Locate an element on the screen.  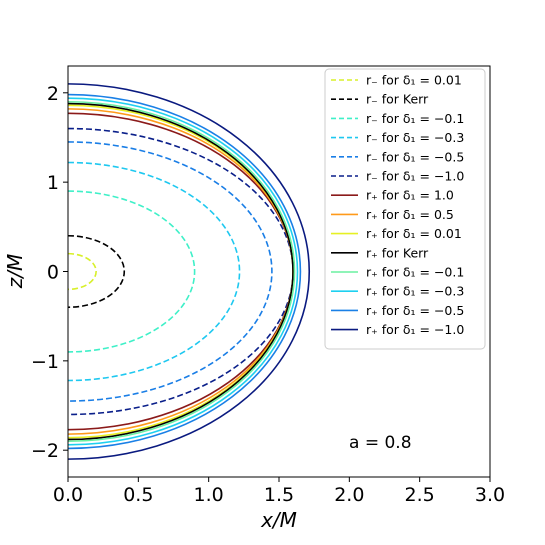
x-tick-label-4: 2.0 is located at coordinates (349, 495).